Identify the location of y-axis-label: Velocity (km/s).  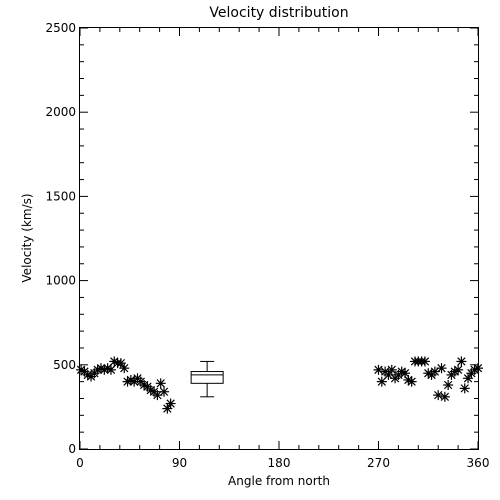
(27, 237).